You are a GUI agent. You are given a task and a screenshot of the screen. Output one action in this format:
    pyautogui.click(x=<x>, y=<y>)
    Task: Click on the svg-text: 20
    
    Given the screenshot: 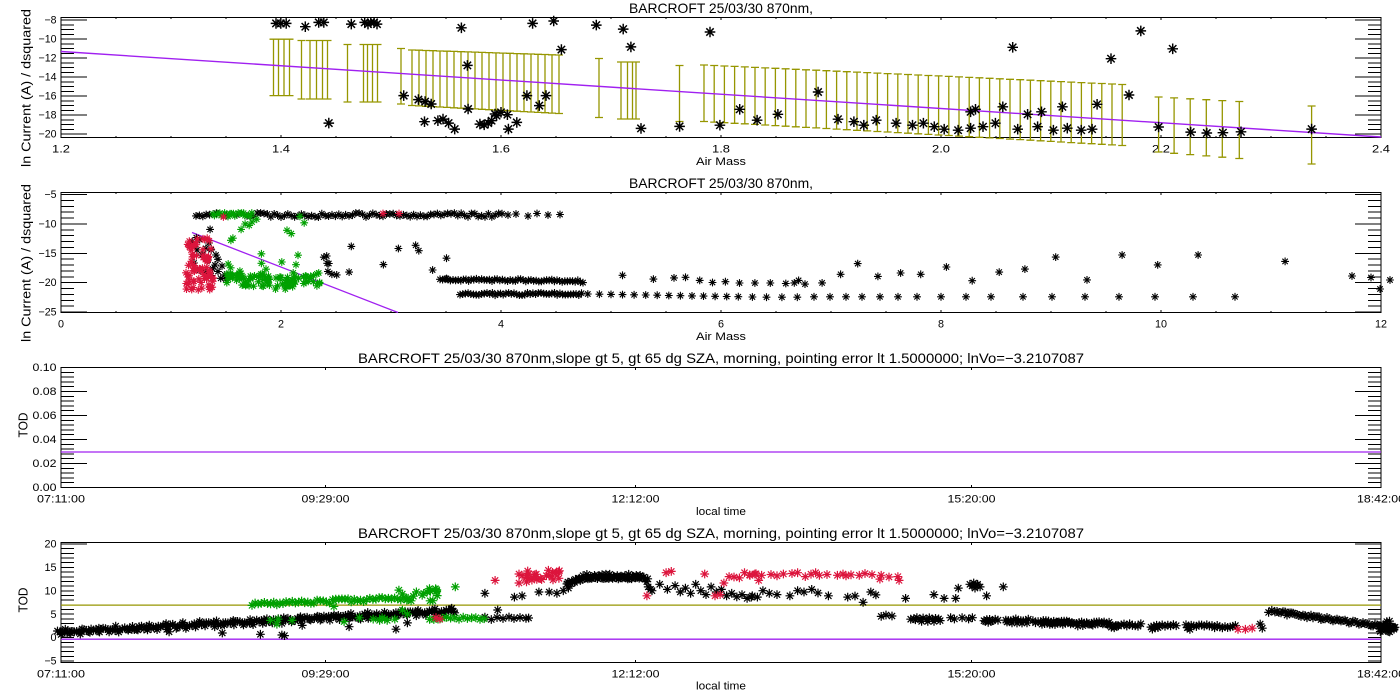 What is the action you would take?
    pyautogui.click(x=51, y=545)
    